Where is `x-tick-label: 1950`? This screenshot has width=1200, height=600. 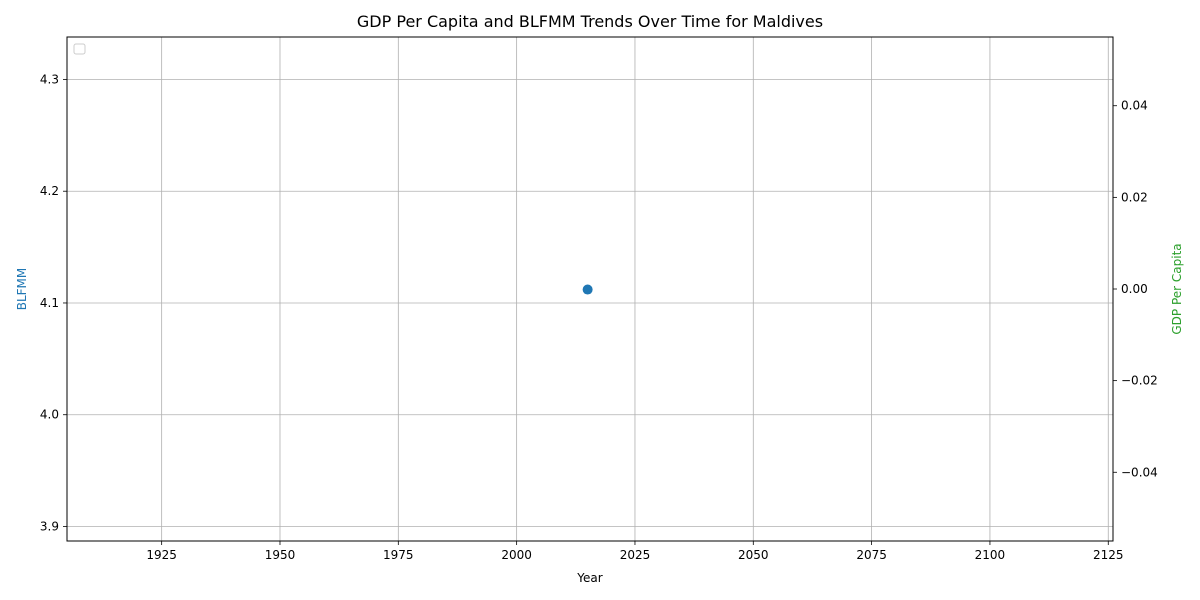
x-tick-label: 1950 is located at coordinates (280, 555).